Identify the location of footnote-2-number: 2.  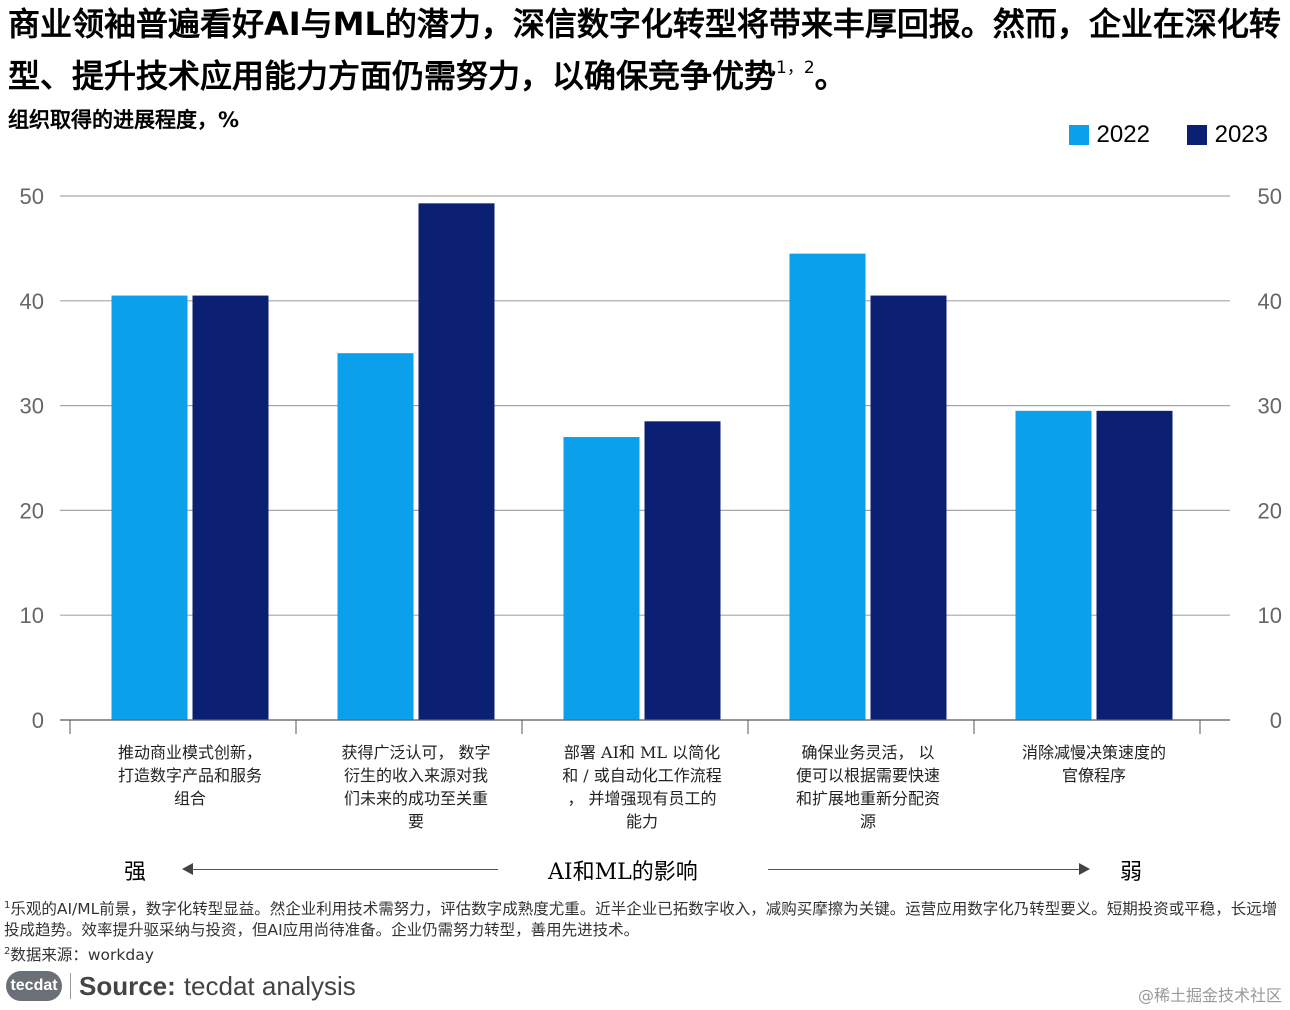
(7, 952).